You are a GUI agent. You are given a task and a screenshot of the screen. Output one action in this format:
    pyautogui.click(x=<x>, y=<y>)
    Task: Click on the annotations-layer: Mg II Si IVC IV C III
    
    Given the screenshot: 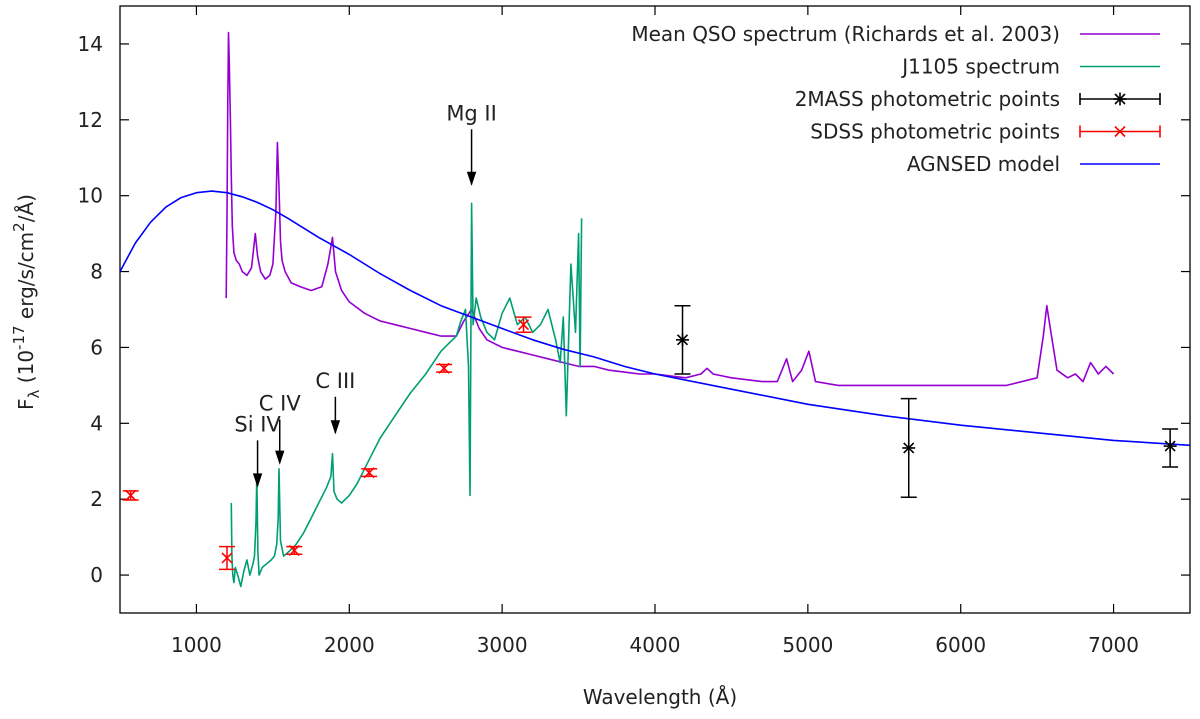 What is the action you would take?
    pyautogui.click(x=365, y=294)
    